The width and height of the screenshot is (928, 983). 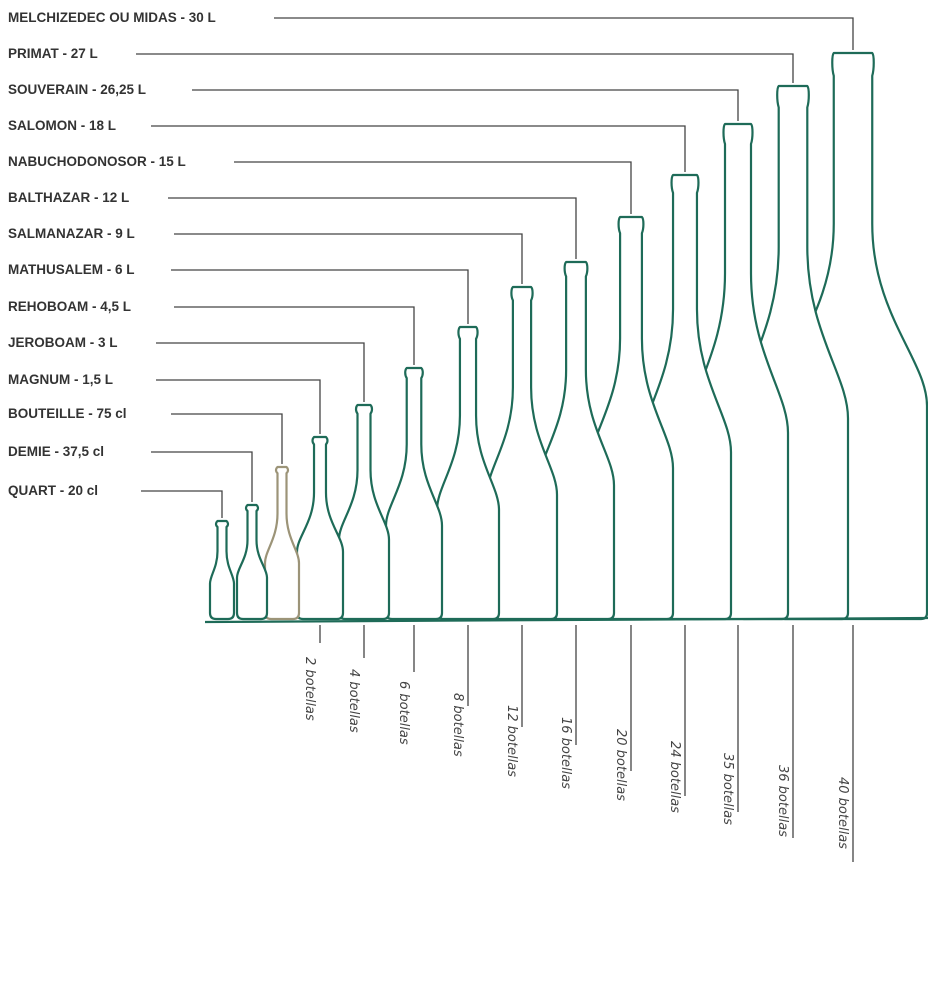 What do you see at coordinates (620, 765) in the screenshot?
I see `bottle-count-label: 20 botellas` at bounding box center [620, 765].